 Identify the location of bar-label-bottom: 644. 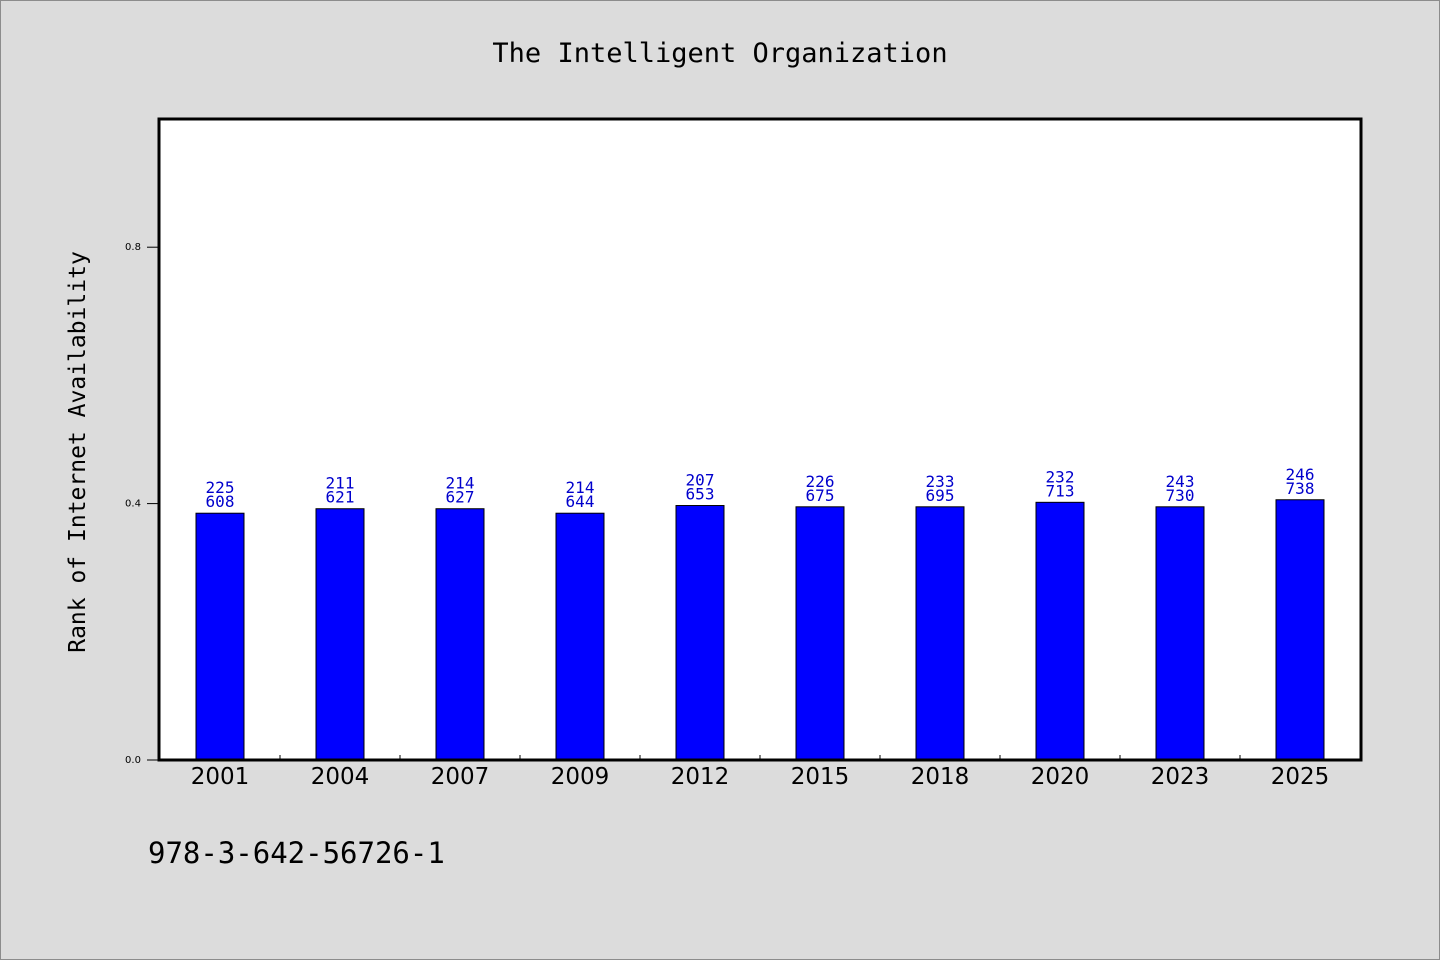
(580, 501).